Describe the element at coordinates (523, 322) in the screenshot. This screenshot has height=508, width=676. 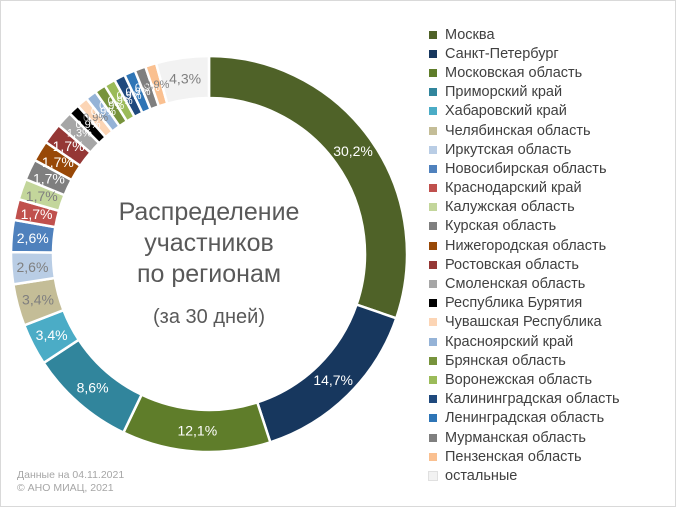
I see `legend-label: Чувашская Республика` at that location.